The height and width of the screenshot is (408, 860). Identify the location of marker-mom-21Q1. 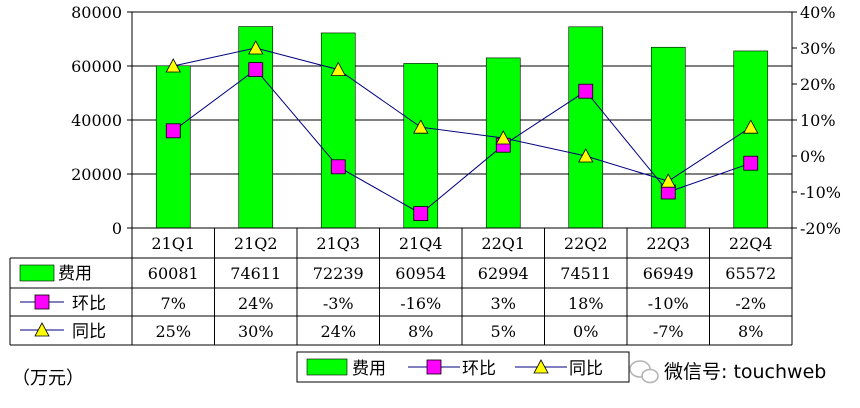
(173, 131).